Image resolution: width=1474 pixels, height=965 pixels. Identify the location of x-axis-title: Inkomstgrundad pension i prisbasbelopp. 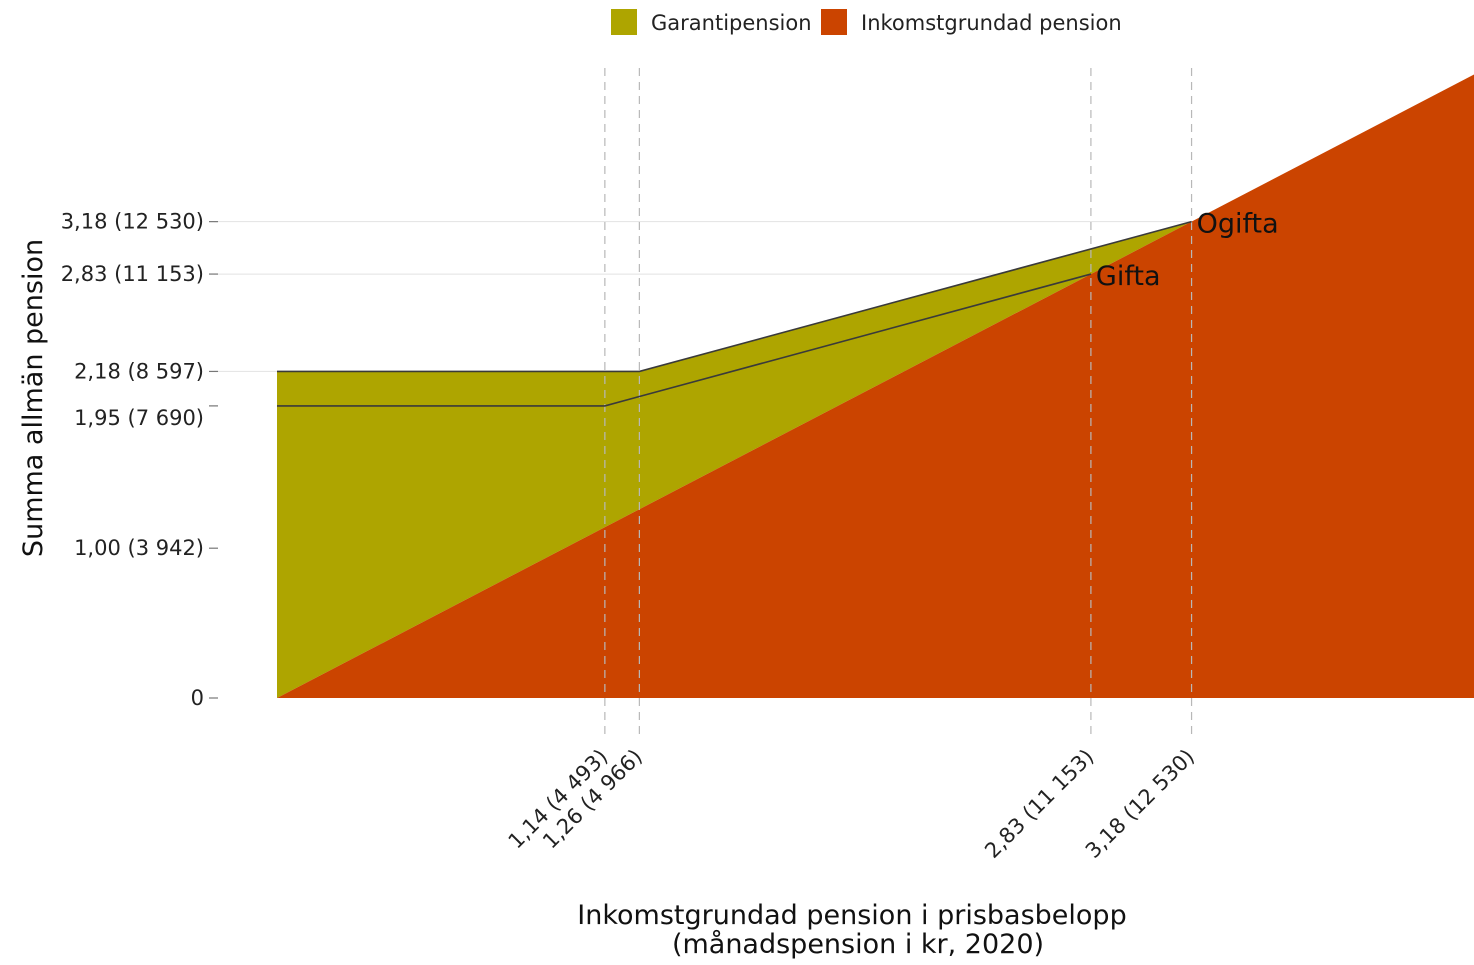
(851, 915).